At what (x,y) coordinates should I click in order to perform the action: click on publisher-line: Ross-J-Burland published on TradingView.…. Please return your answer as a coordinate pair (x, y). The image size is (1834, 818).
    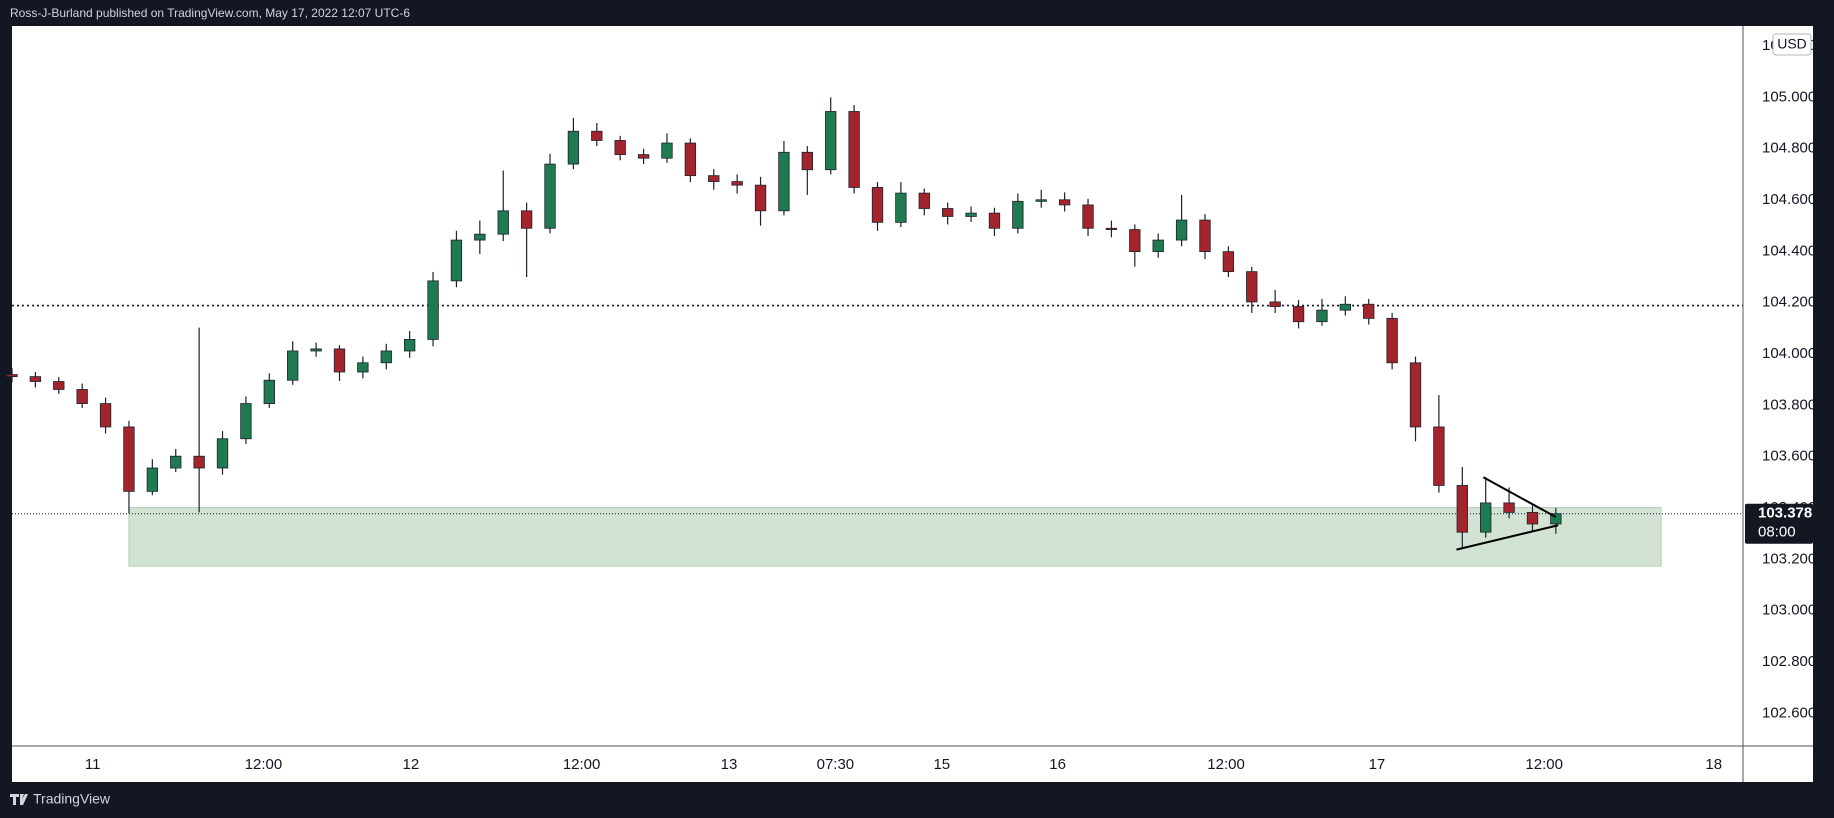
    Looking at the image, I should click on (210, 13).